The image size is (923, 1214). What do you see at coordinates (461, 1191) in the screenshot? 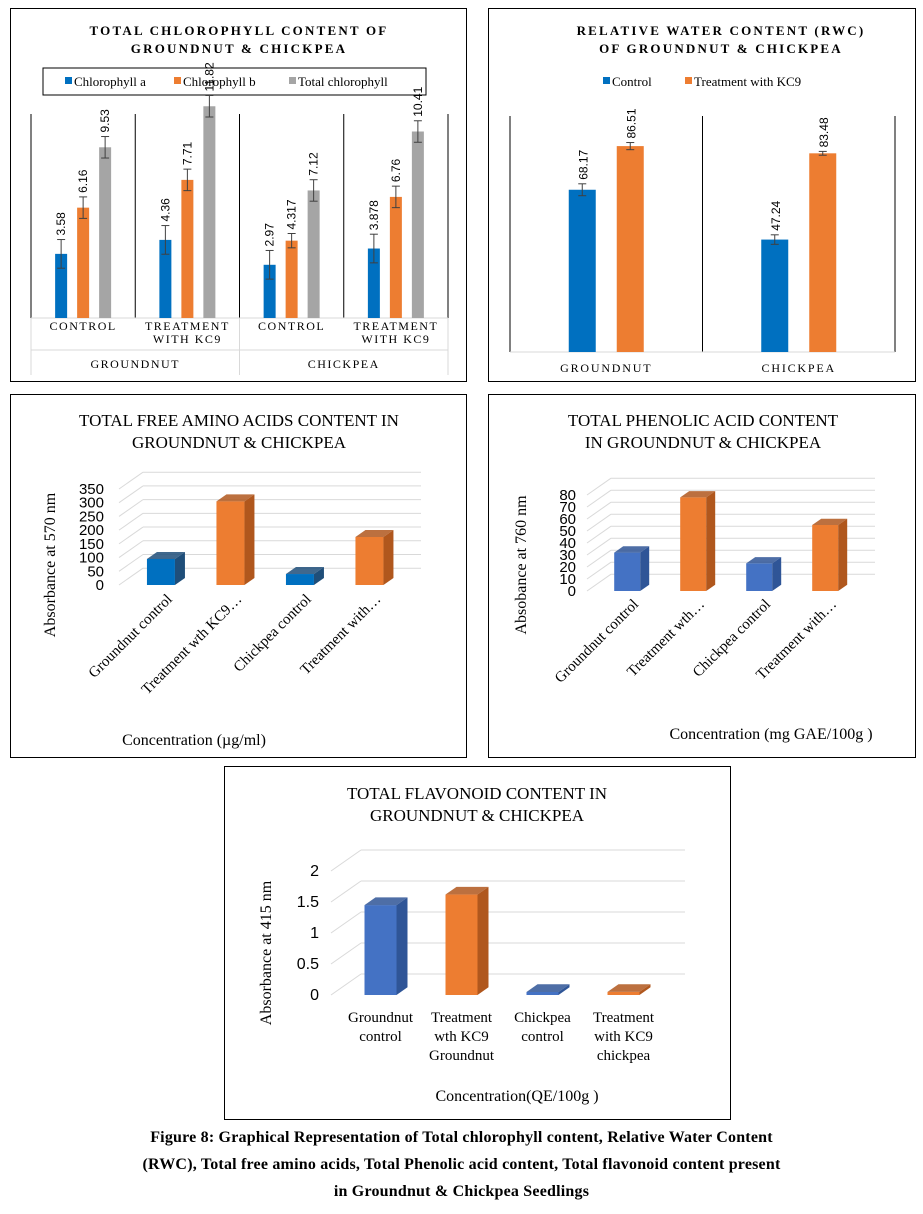
I see `caption-line: in Groundnut & Chickpea Seedlings` at bounding box center [461, 1191].